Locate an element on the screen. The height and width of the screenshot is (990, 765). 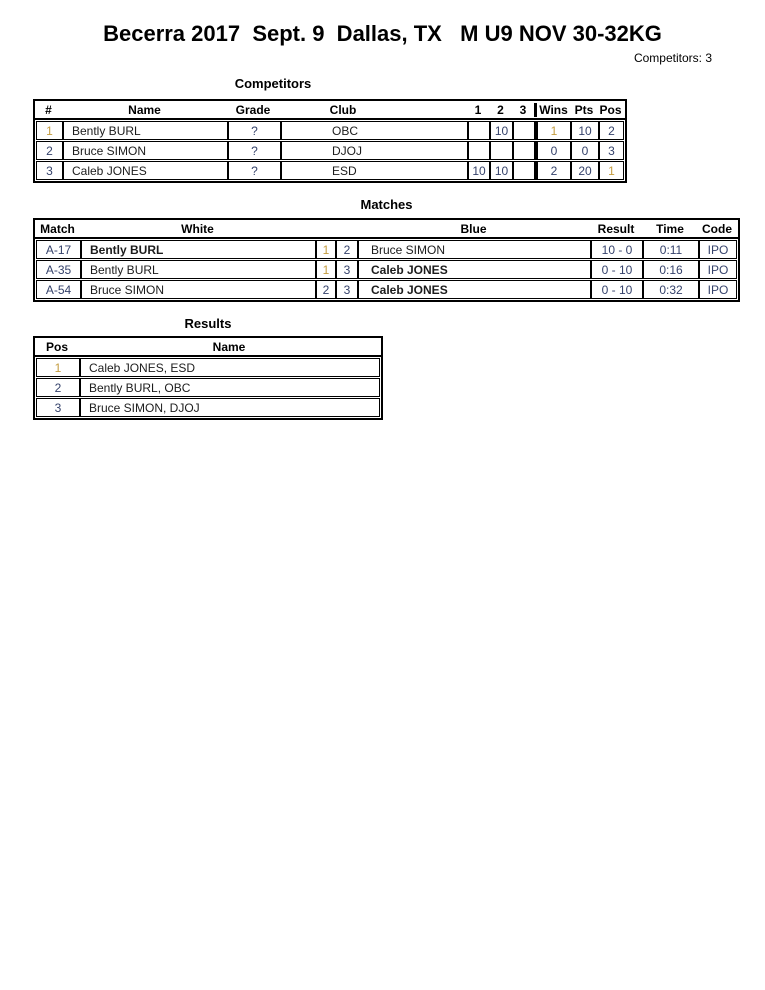
matches-header-row: Match White Blue Result Time Code is located at coordinates (386, 229).